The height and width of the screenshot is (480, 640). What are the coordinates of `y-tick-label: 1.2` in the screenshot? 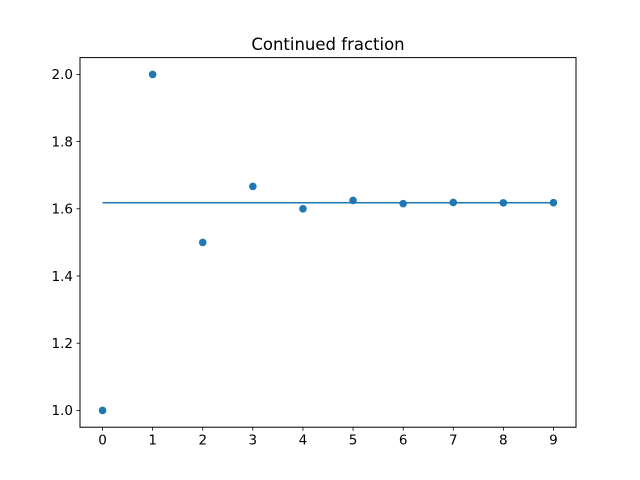 It's located at (62, 344).